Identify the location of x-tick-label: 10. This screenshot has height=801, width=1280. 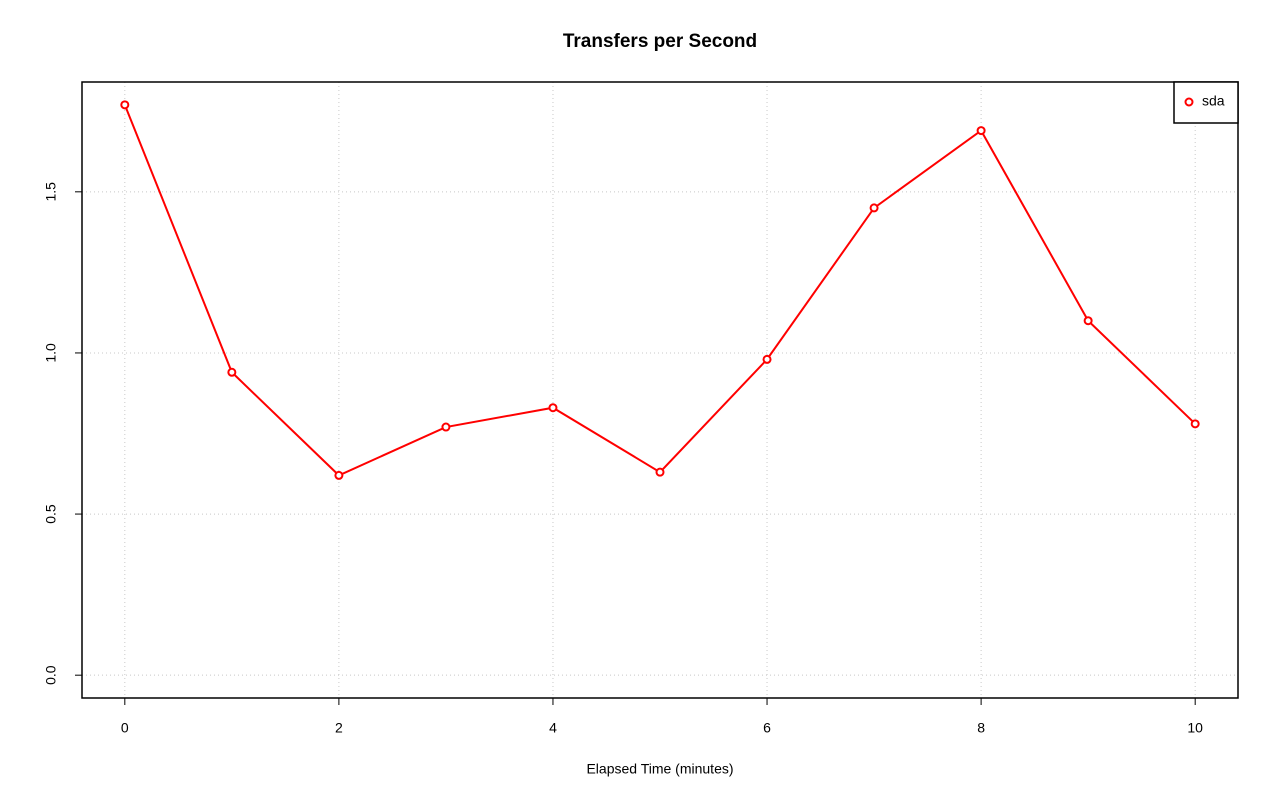
(1195, 728).